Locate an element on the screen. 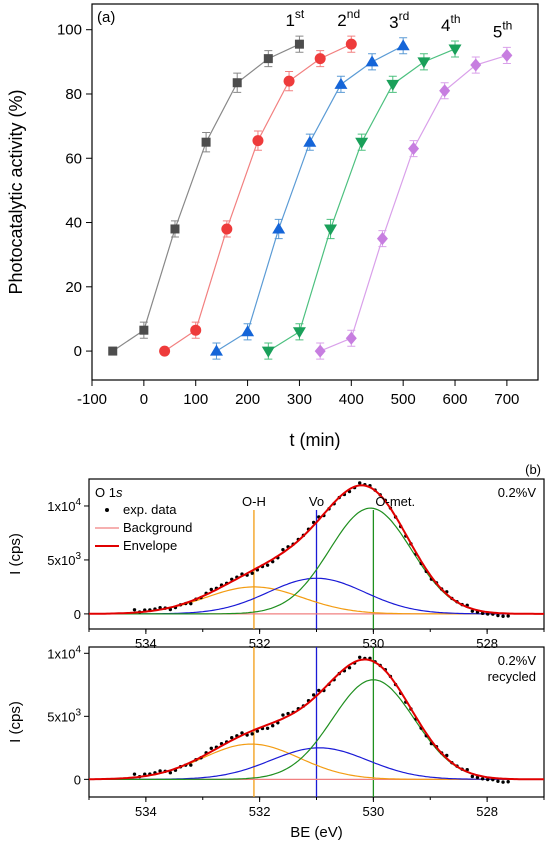 Image resolution: width=550 pixels, height=859 pixels. panel-label-a: (a) is located at coordinates (106, 17).